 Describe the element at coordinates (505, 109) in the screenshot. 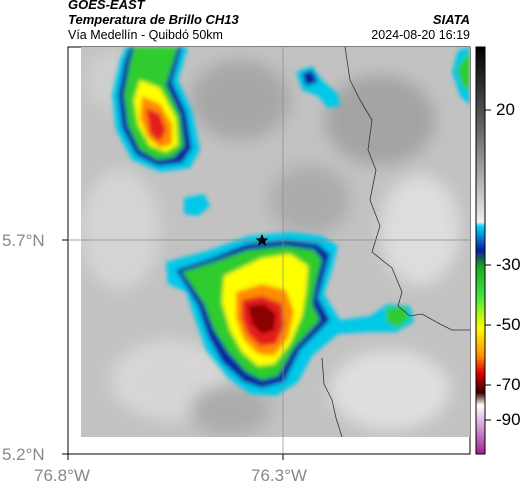

I see `colorbar-tick-20: 20` at that location.